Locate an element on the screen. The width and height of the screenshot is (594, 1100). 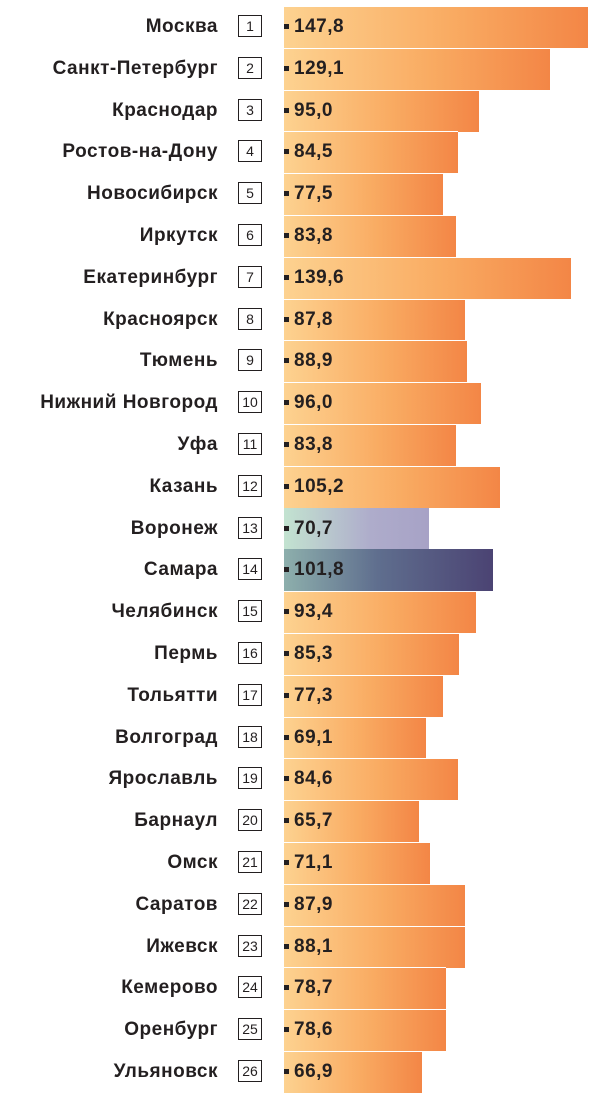
city-label: Санкт-Петербург is located at coordinates (135, 68).